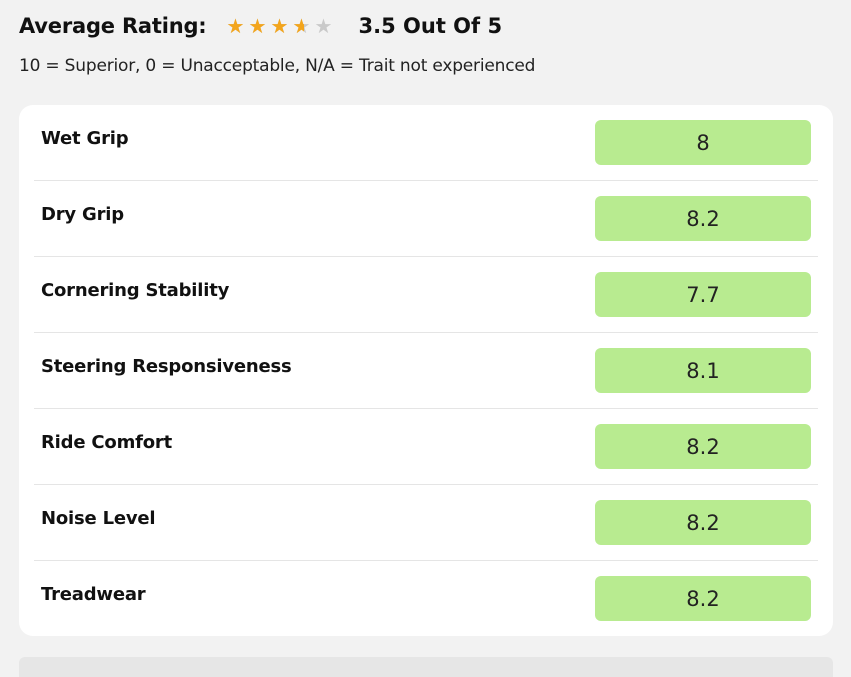 This screenshot has width=851, height=677. What do you see at coordinates (426, 667) in the screenshot?
I see `next-section-edge` at bounding box center [426, 667].